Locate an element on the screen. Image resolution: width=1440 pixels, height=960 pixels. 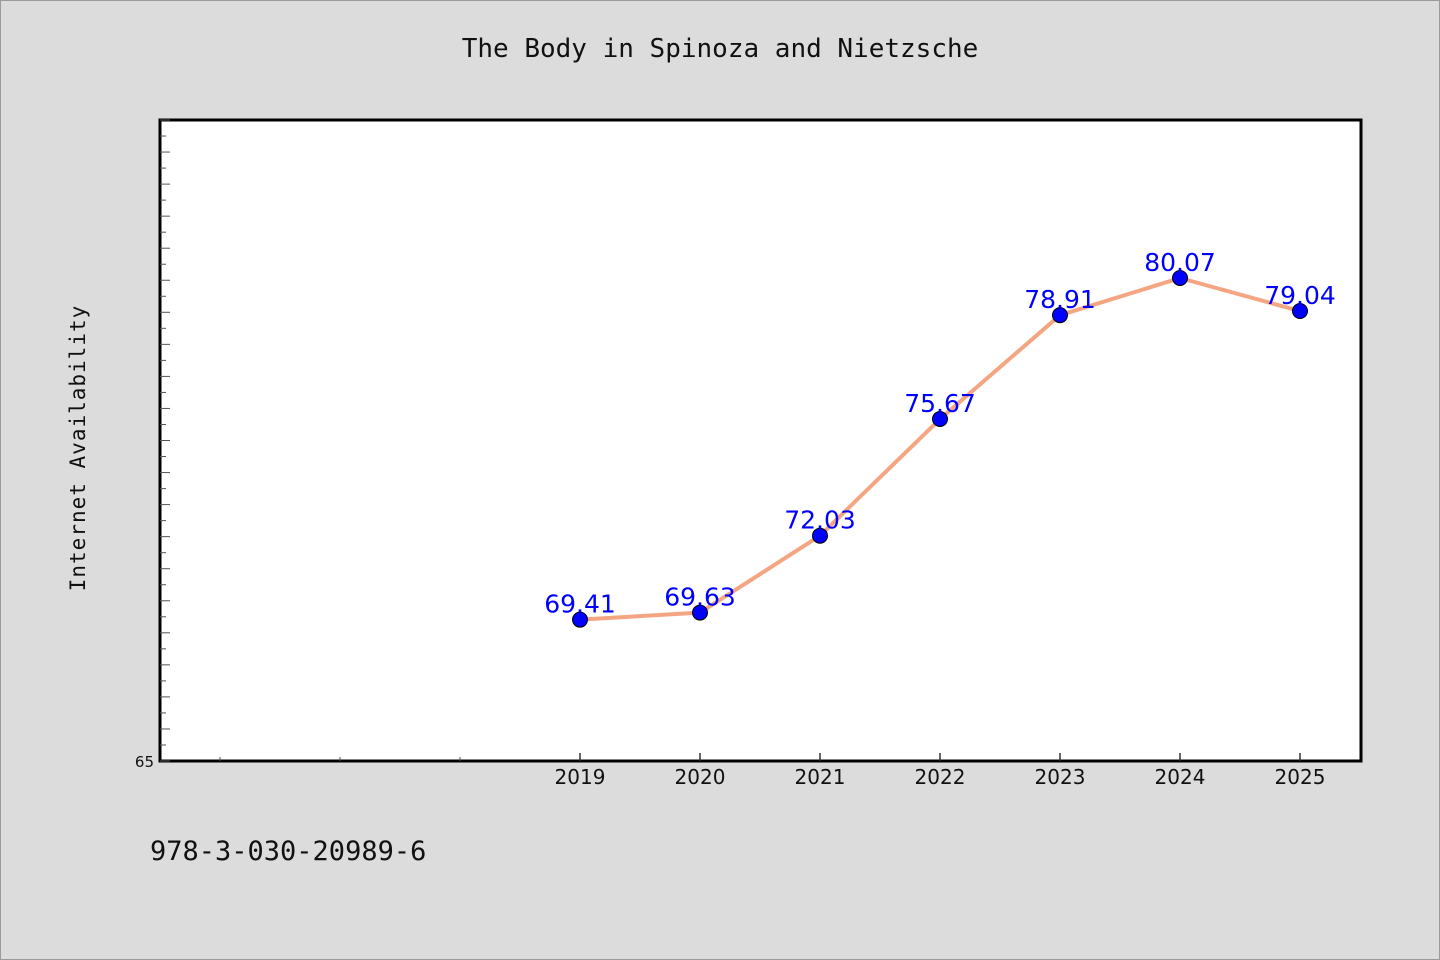
data-label: 75.67 is located at coordinates (940, 403).